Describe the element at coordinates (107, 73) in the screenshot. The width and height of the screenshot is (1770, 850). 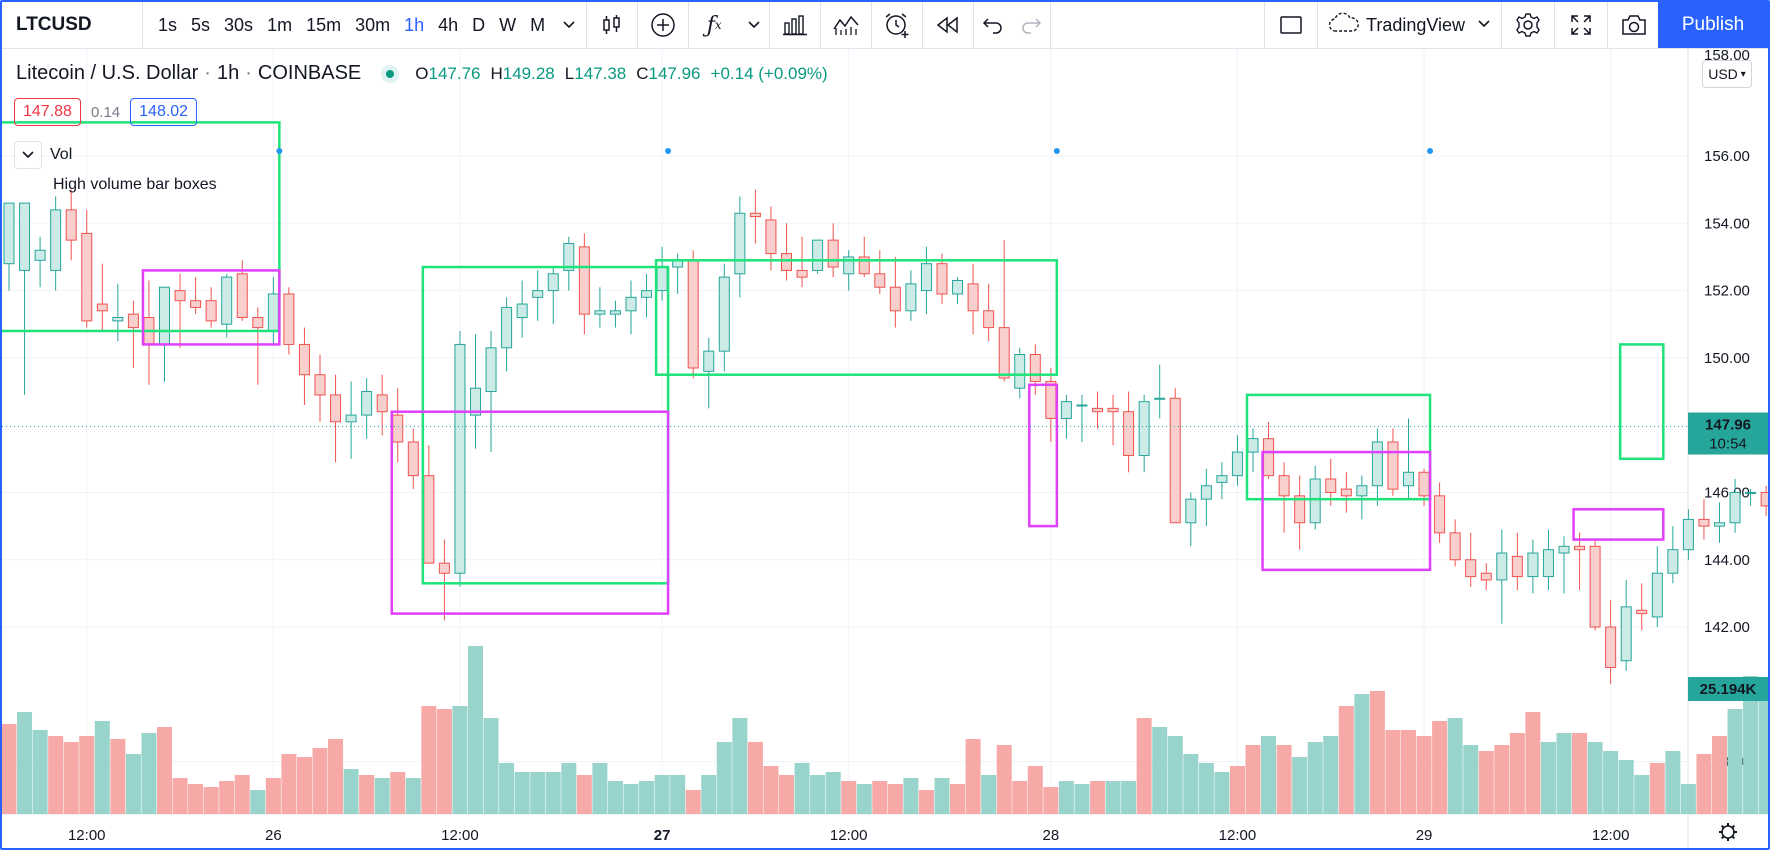
I see `legend-title: Litecoin / U.S. Dollar` at that location.